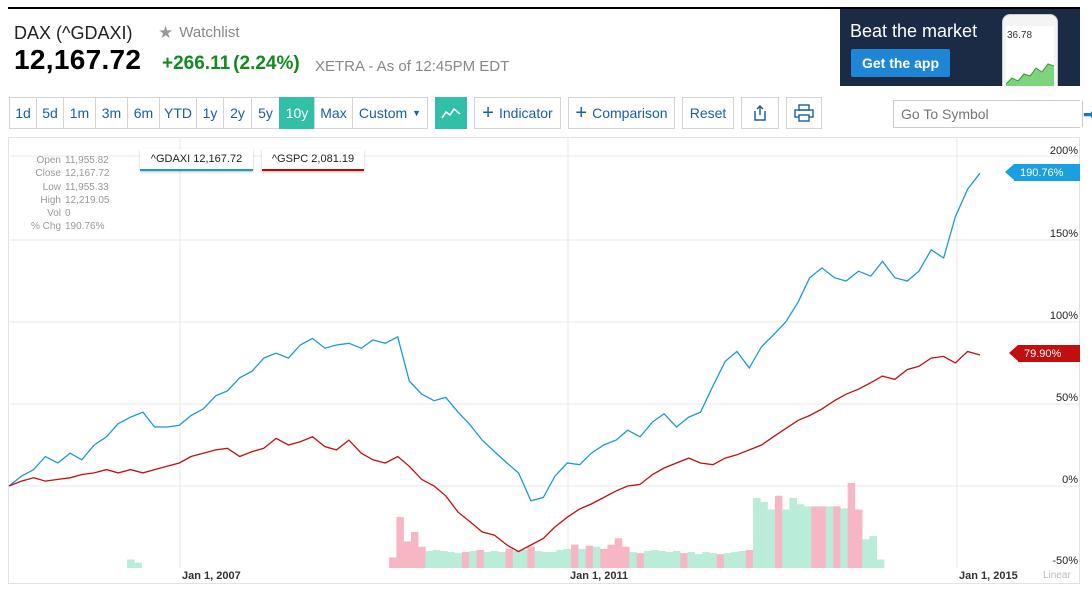  Describe the element at coordinates (23, 113) in the screenshot. I see `range-button-1d: 1d` at that location.